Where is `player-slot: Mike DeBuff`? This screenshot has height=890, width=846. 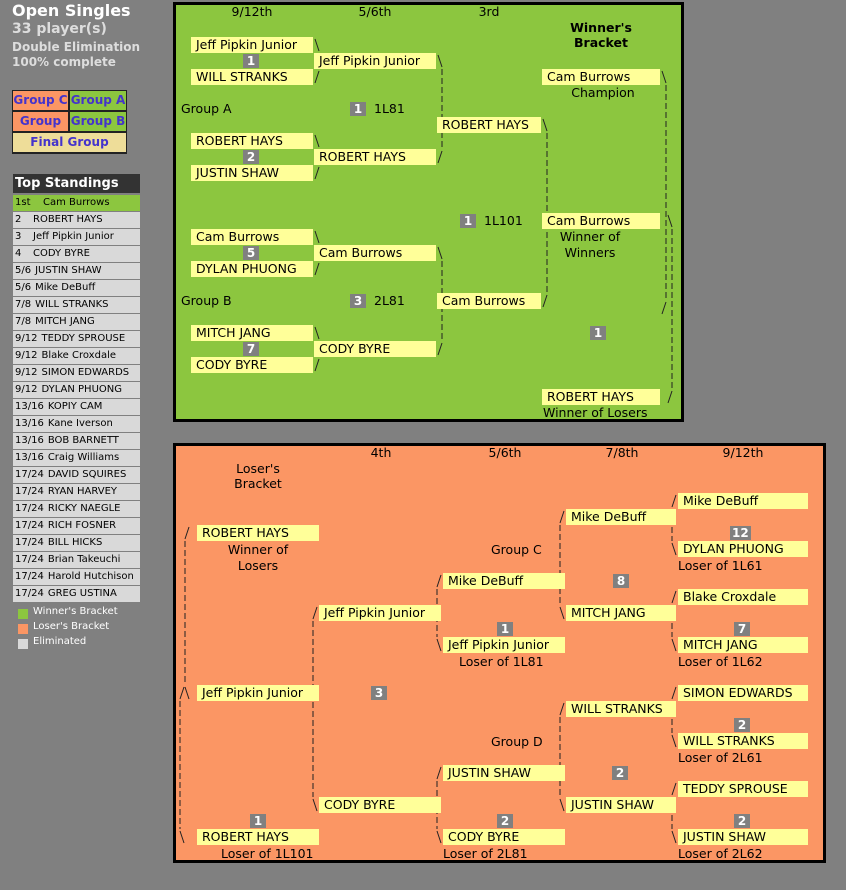 player-slot: Mike DeBuff is located at coordinates (504, 581).